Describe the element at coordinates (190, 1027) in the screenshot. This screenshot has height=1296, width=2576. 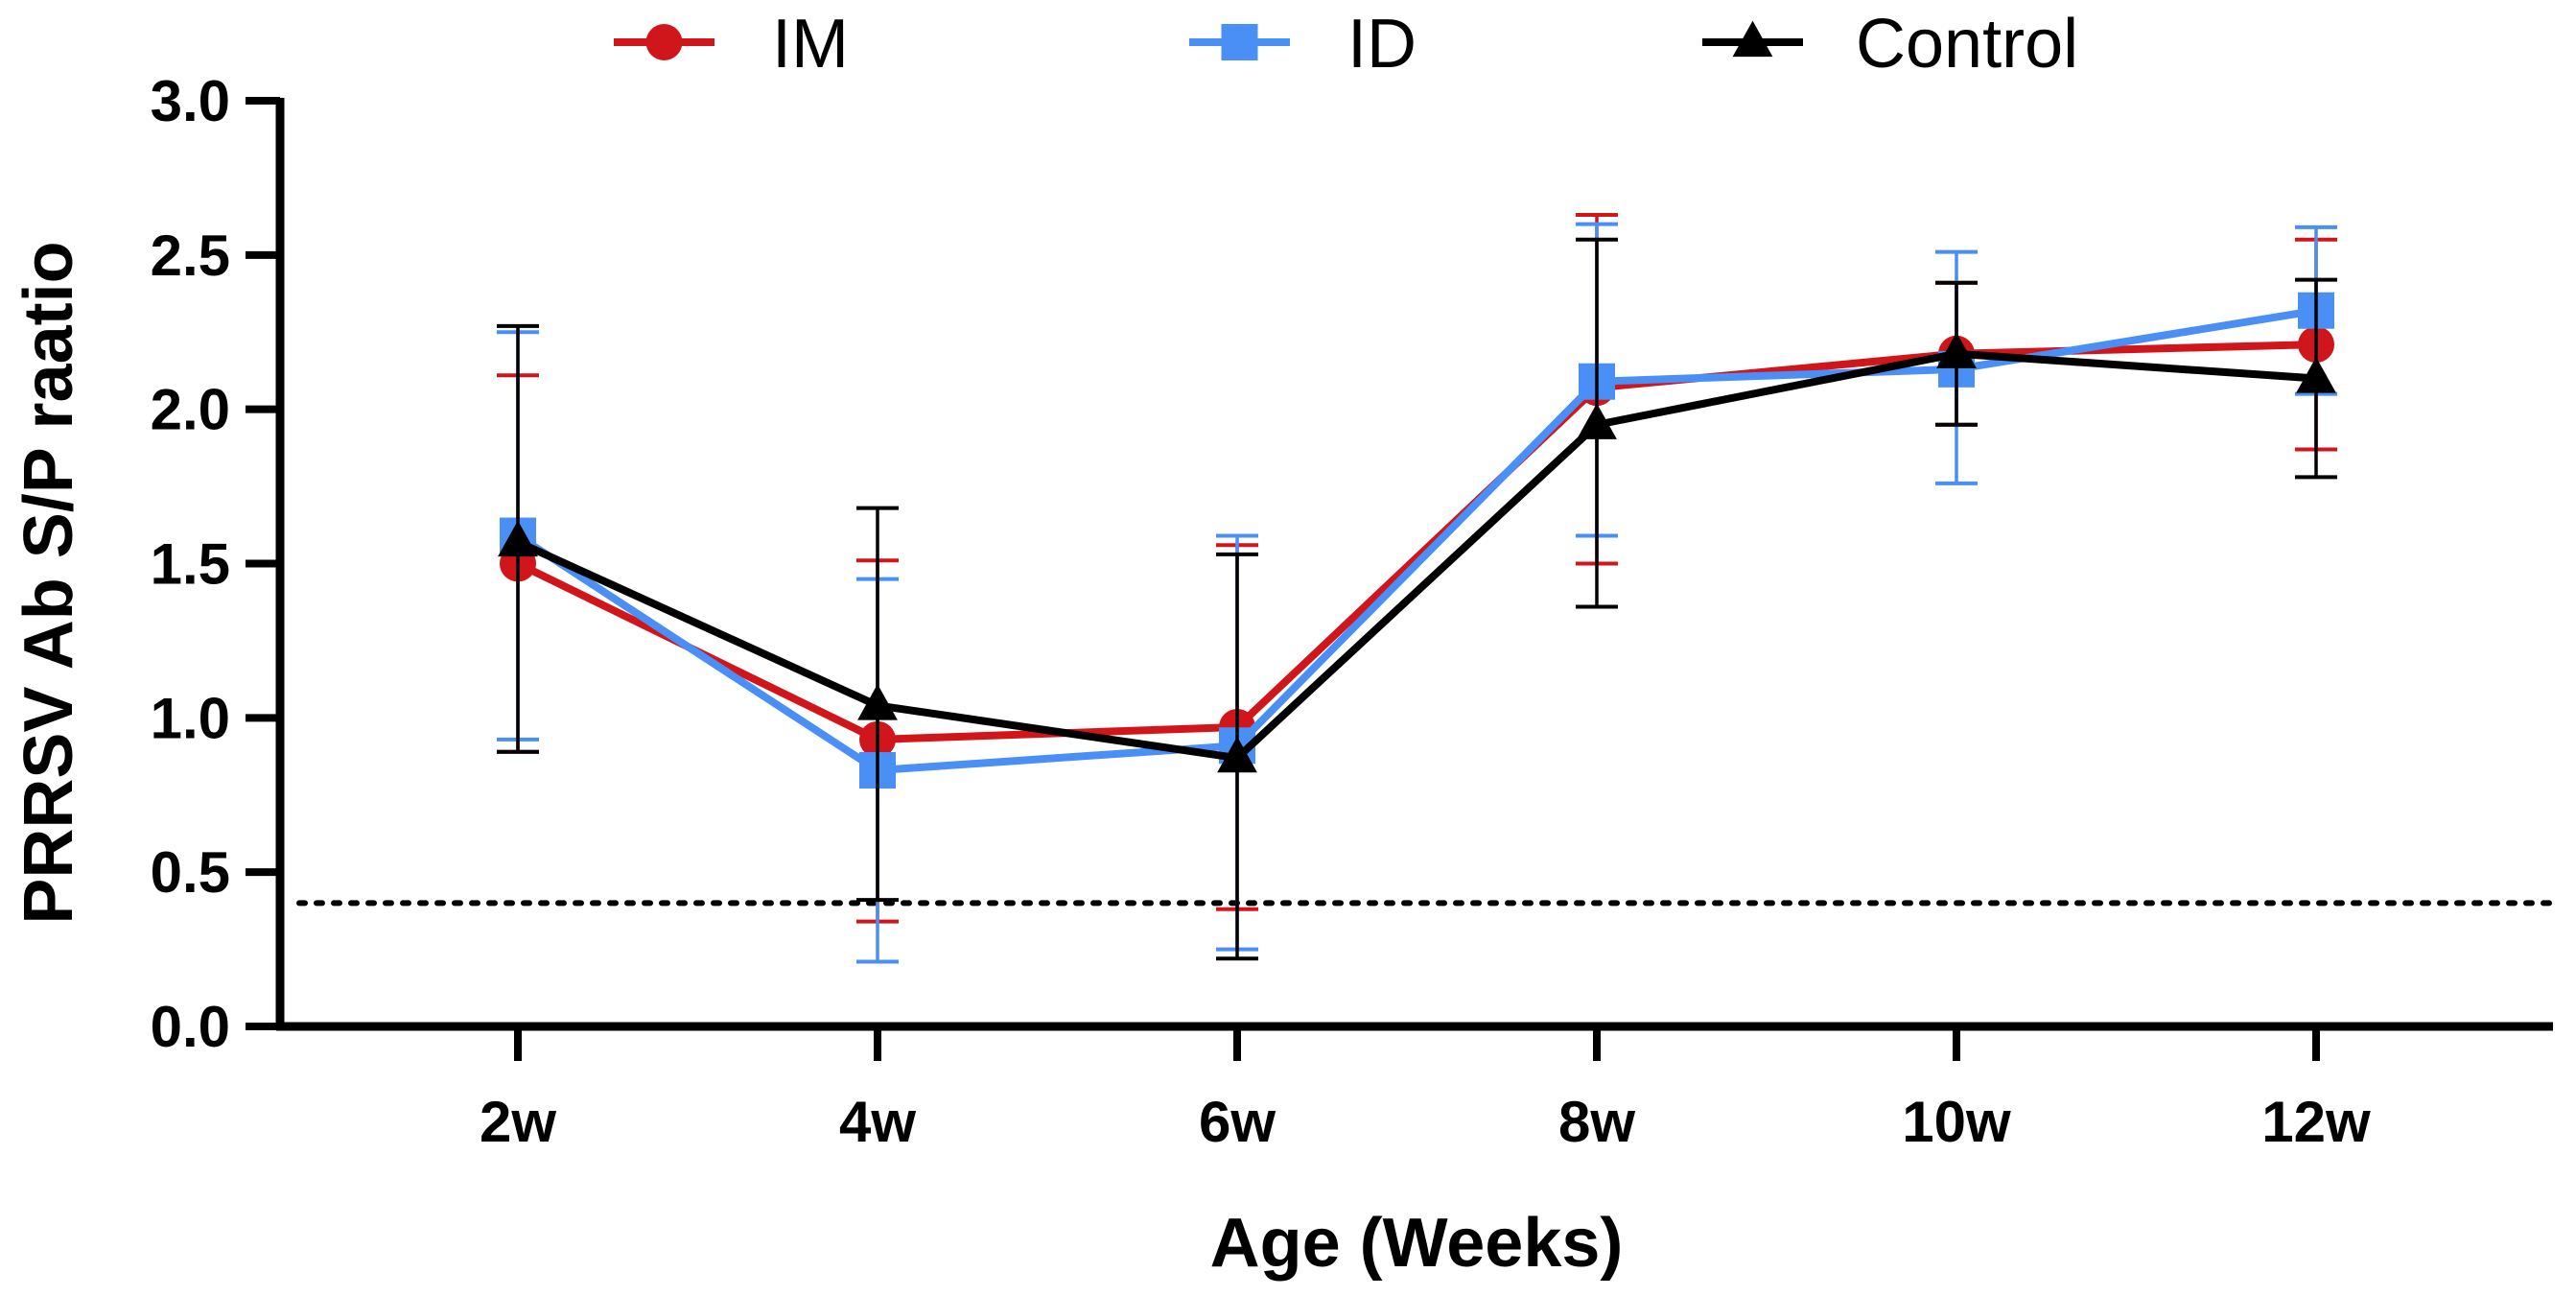
I see `y-tick-label: 0.0` at that location.